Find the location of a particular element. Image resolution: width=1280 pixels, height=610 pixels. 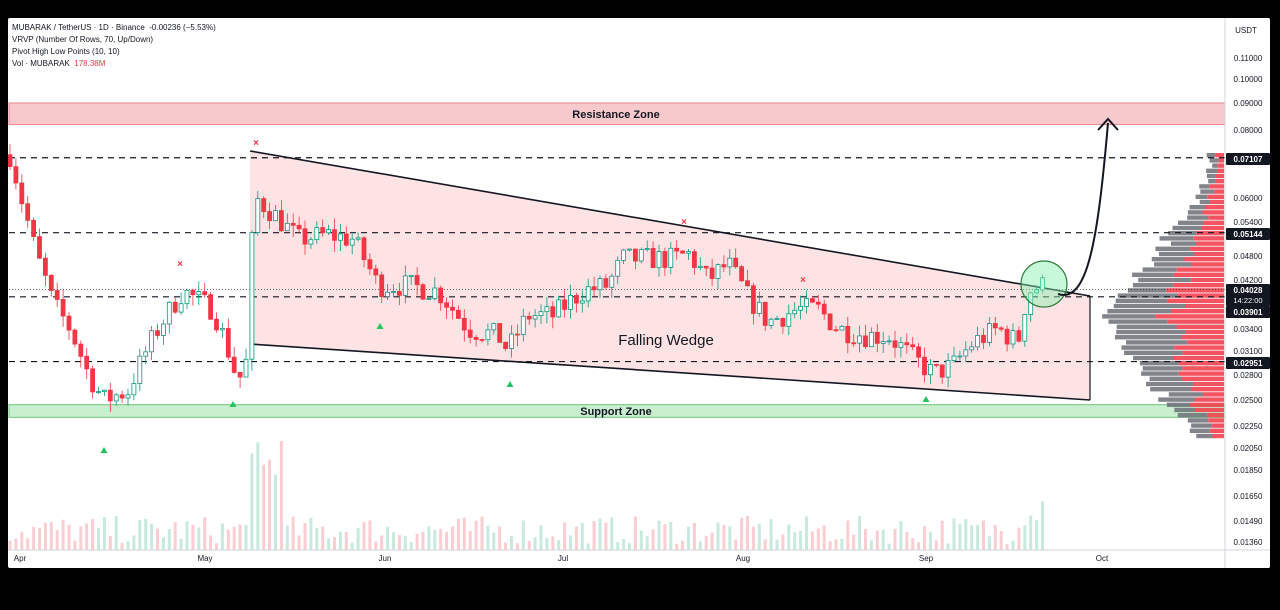

breakout-circle is located at coordinates (1044, 284).